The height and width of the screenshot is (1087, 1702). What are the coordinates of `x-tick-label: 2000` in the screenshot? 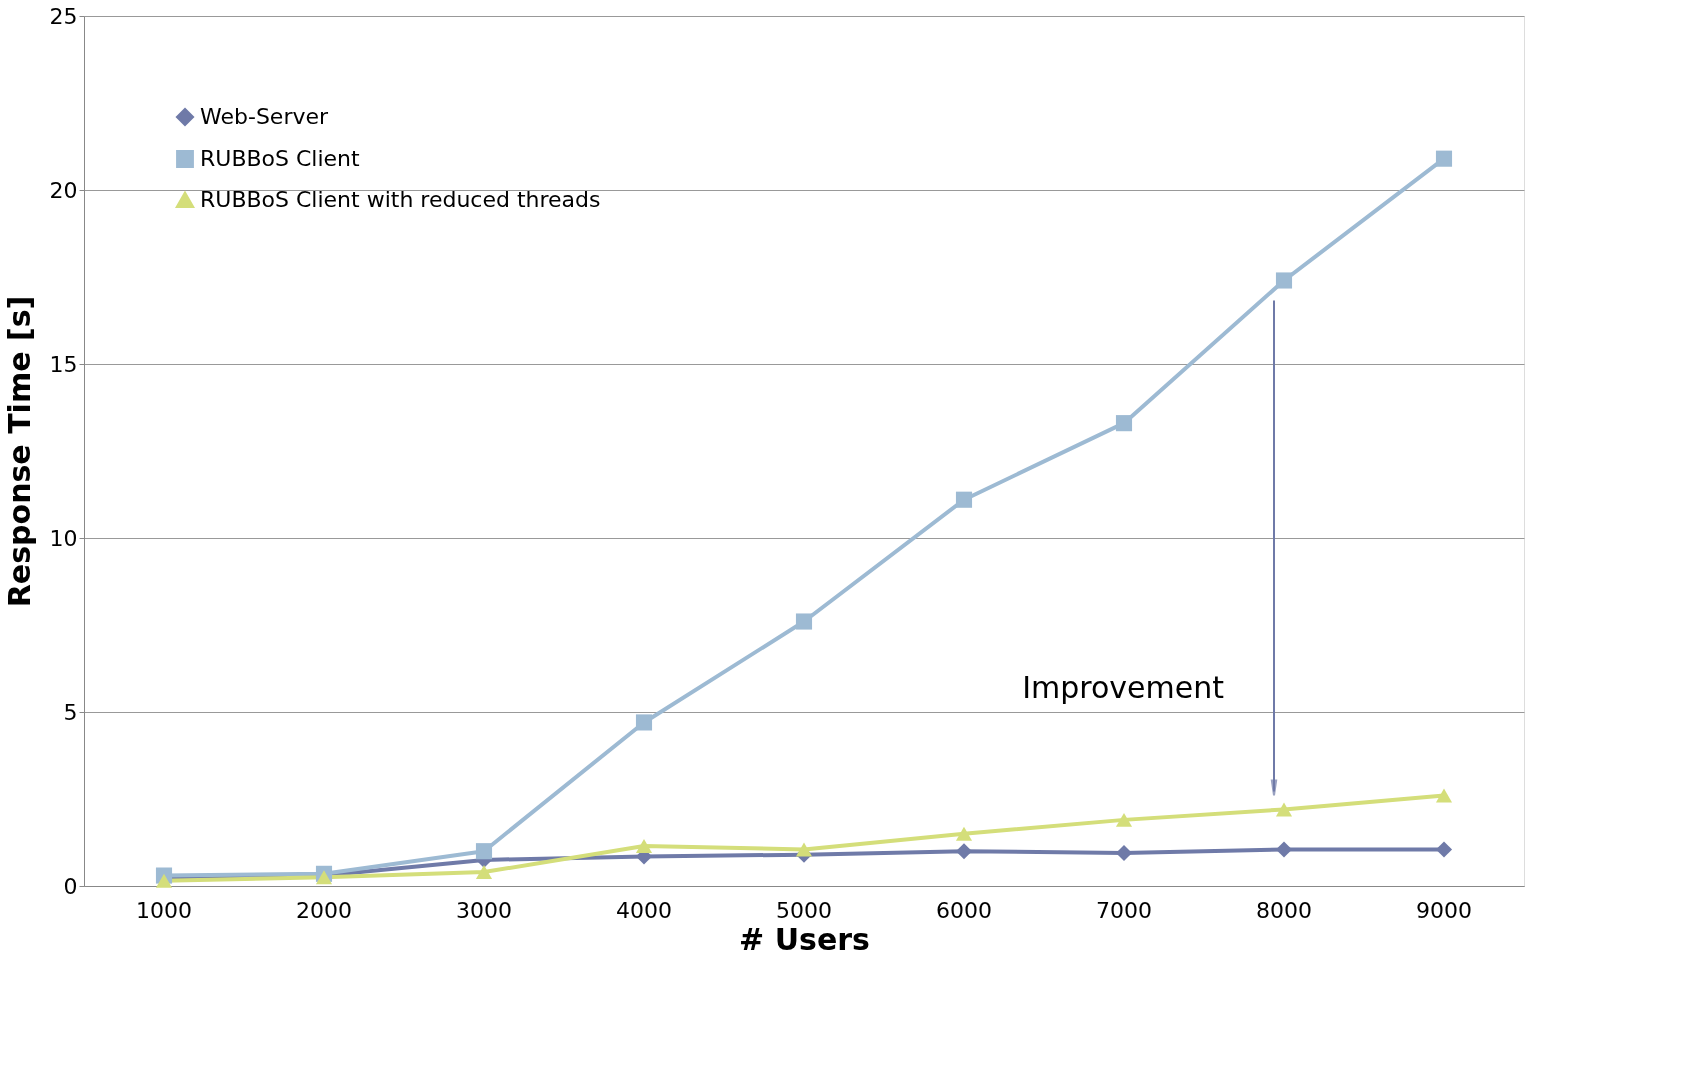 It's located at (324, 910).